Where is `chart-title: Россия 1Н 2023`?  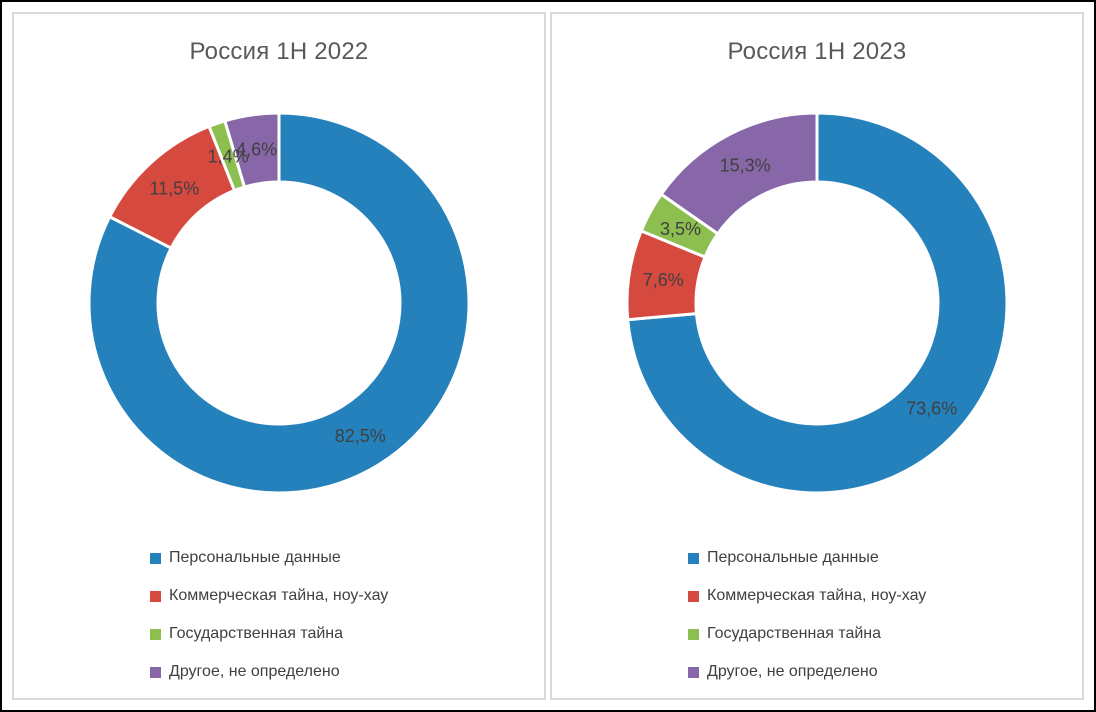
chart-title: Россия 1Н 2023 is located at coordinates (817, 51).